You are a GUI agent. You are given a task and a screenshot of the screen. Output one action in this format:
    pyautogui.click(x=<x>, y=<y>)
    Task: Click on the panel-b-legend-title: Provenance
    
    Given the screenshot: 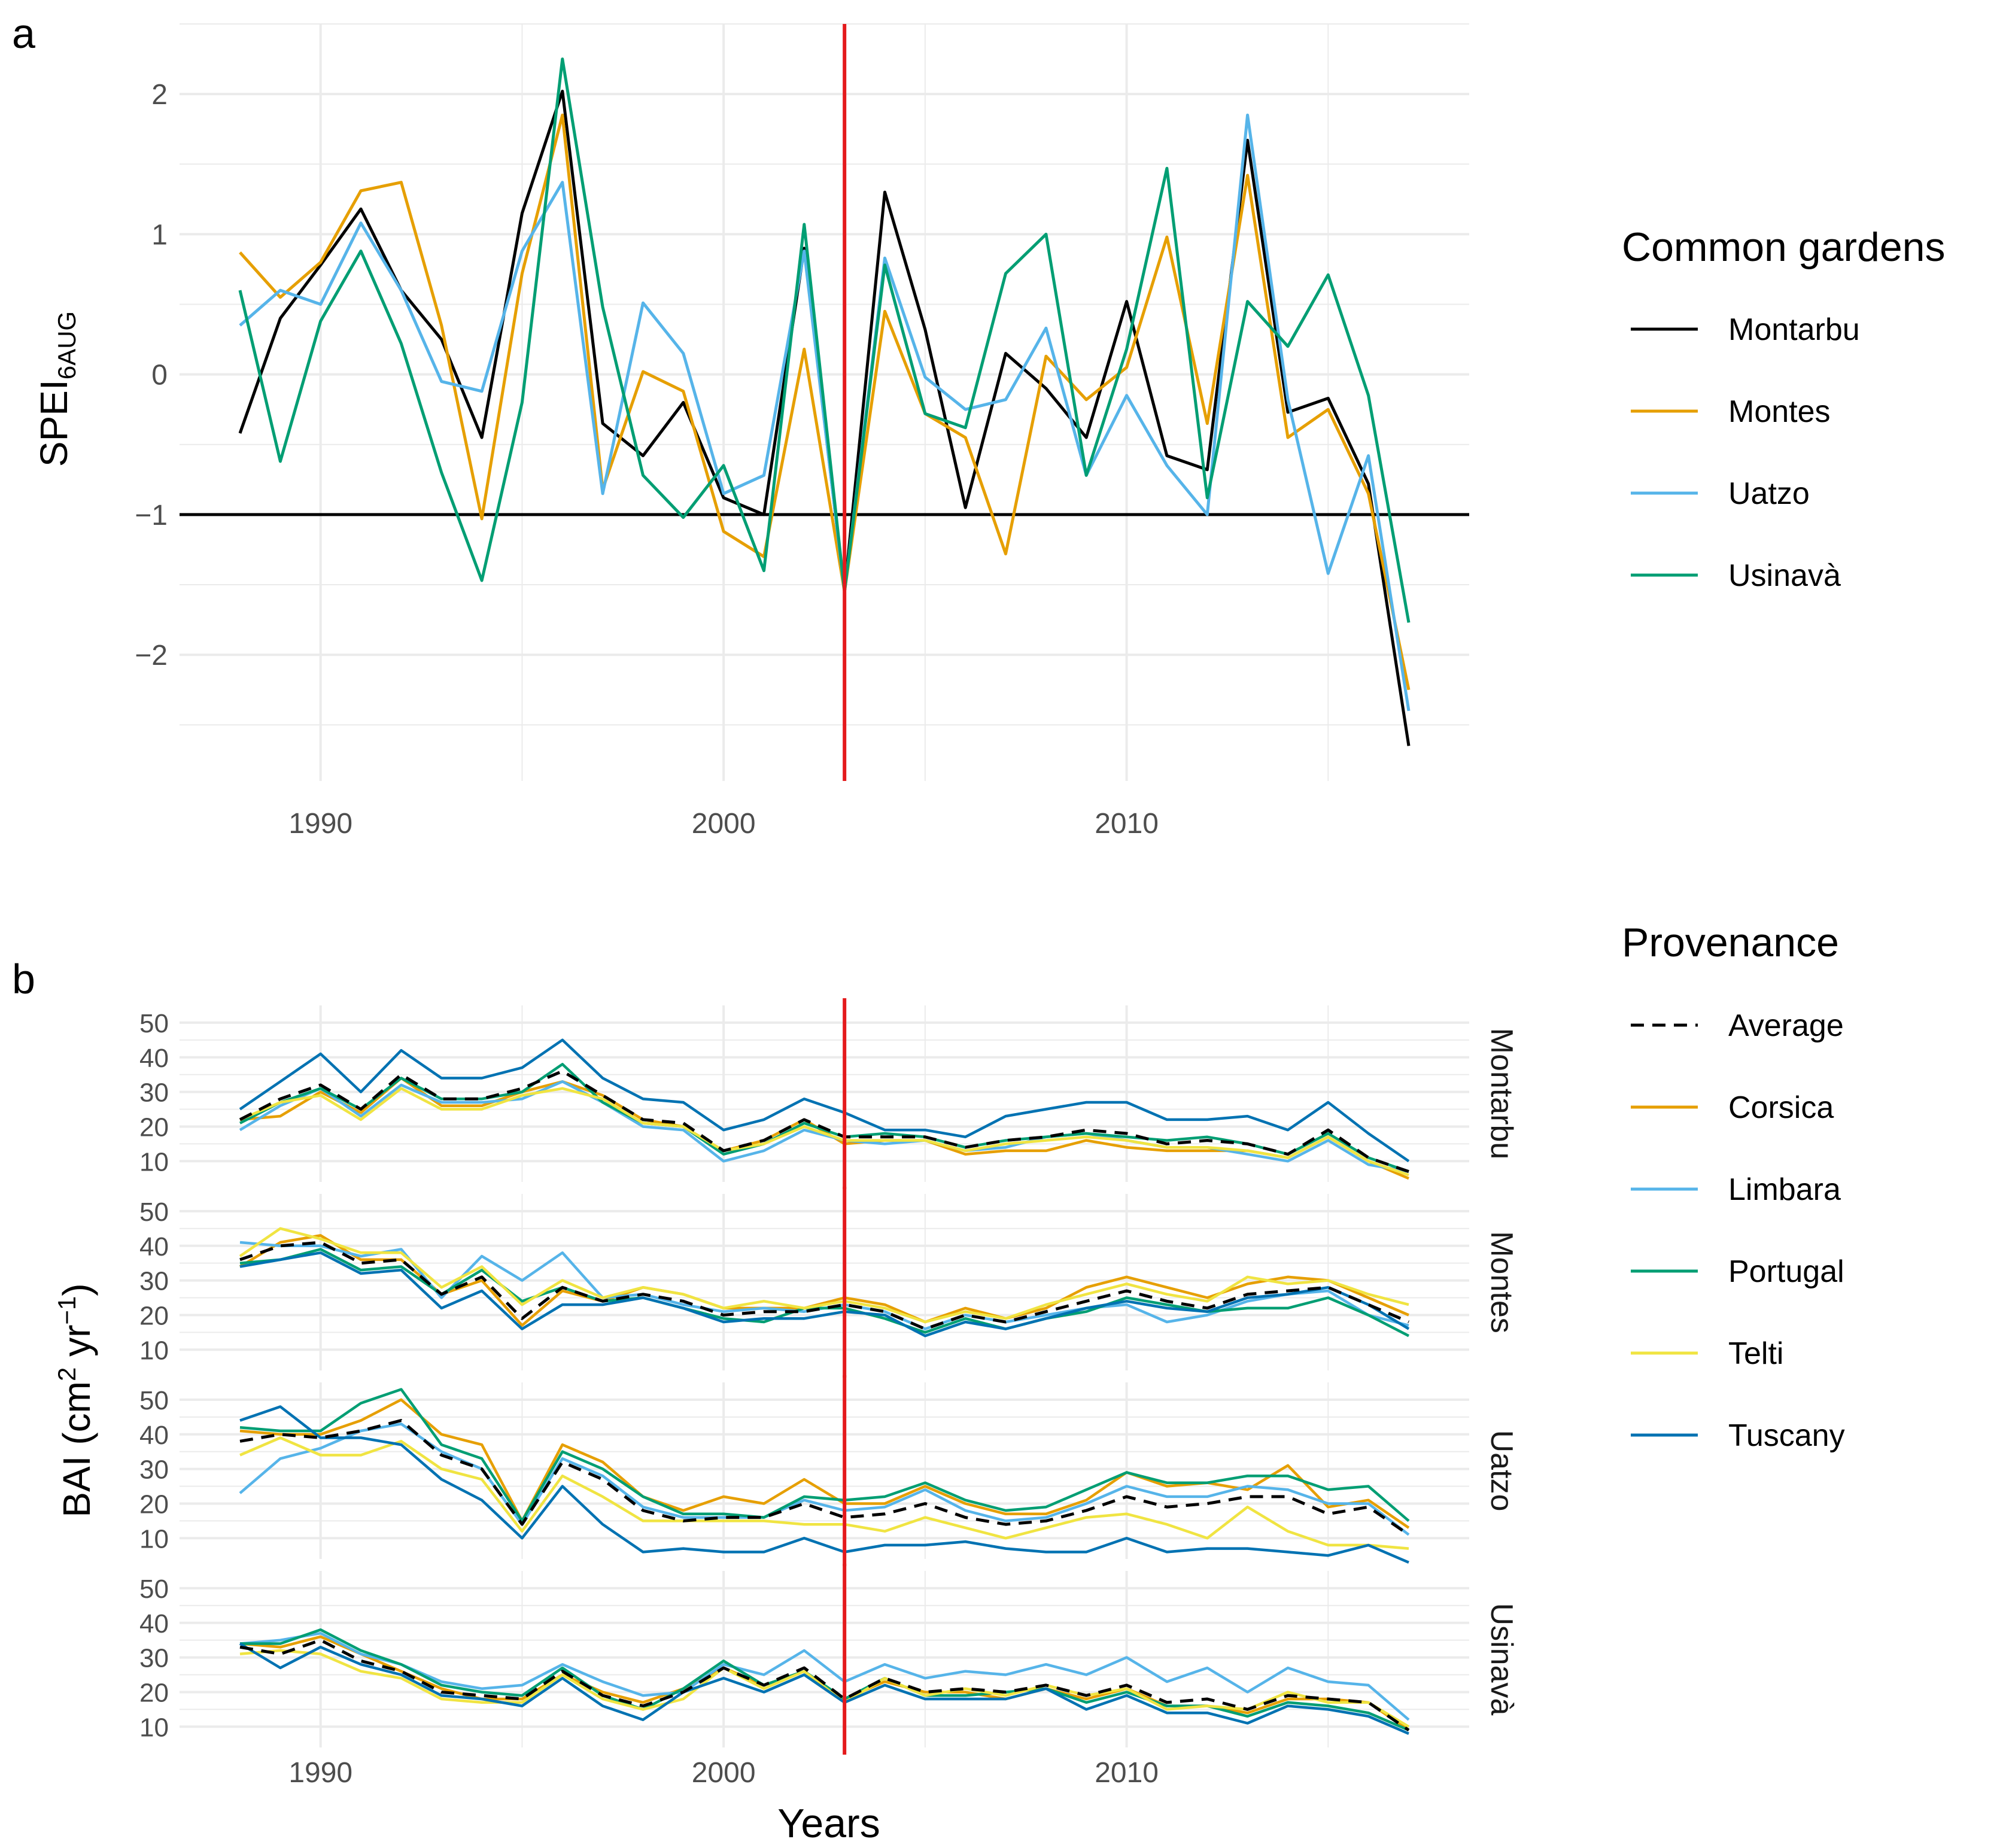 What is the action you would take?
    pyautogui.click(x=1730, y=943)
    